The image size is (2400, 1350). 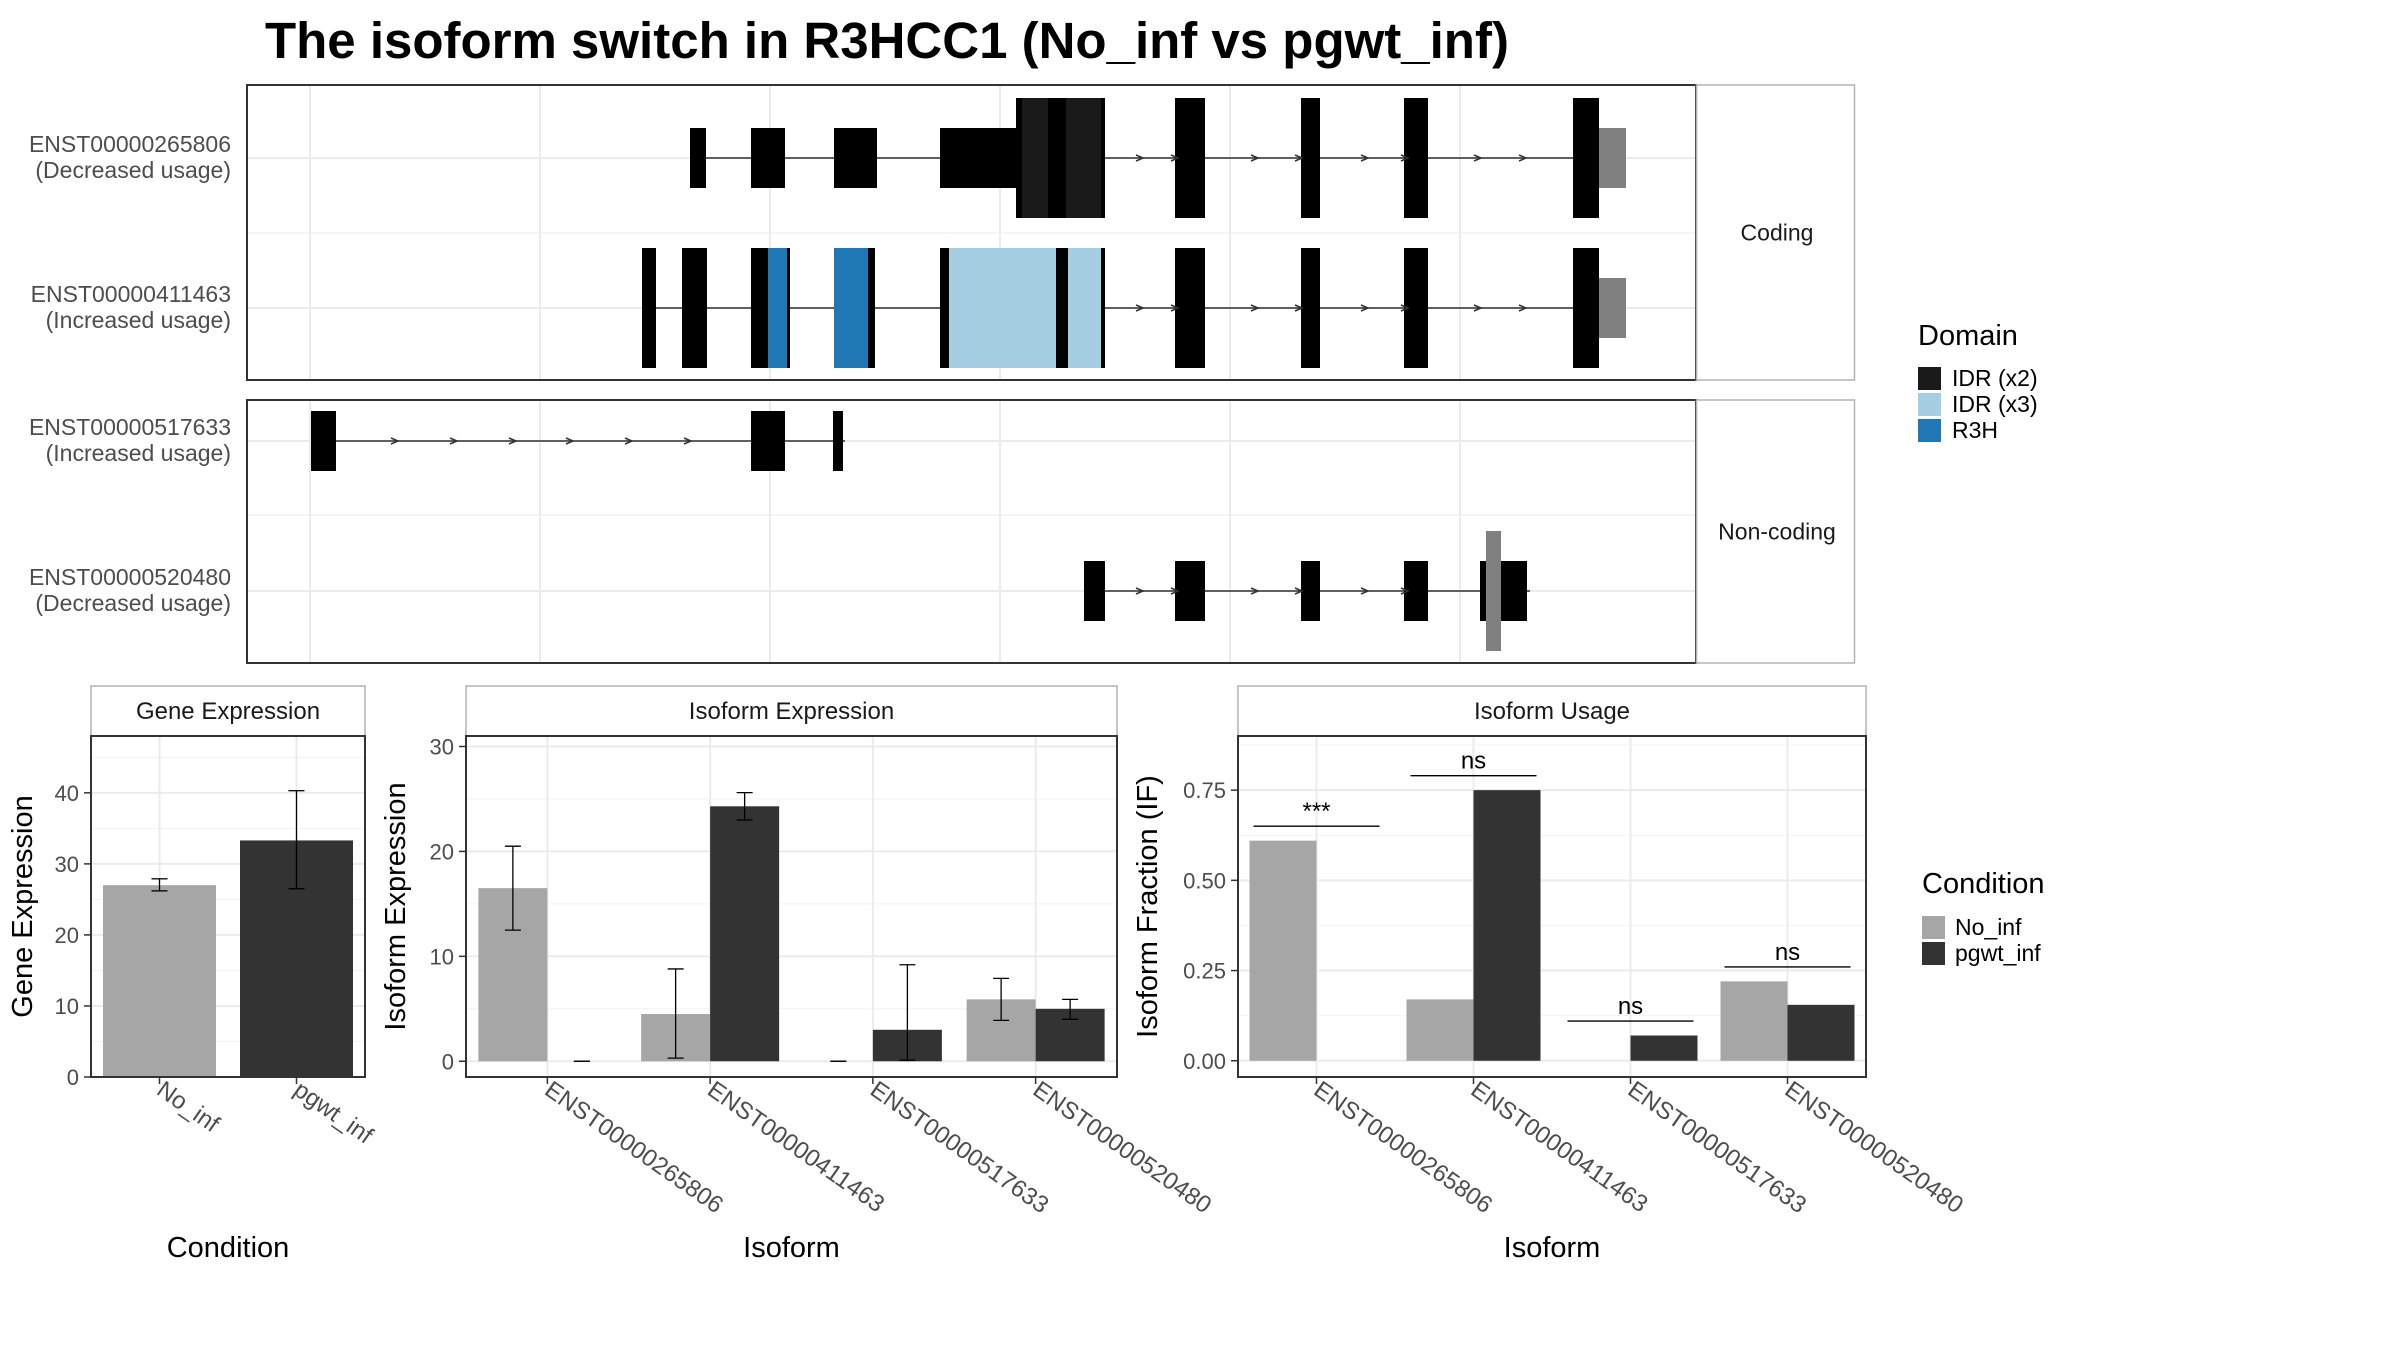 What do you see at coordinates (228, 906) in the screenshot?
I see `panel-border` at bounding box center [228, 906].